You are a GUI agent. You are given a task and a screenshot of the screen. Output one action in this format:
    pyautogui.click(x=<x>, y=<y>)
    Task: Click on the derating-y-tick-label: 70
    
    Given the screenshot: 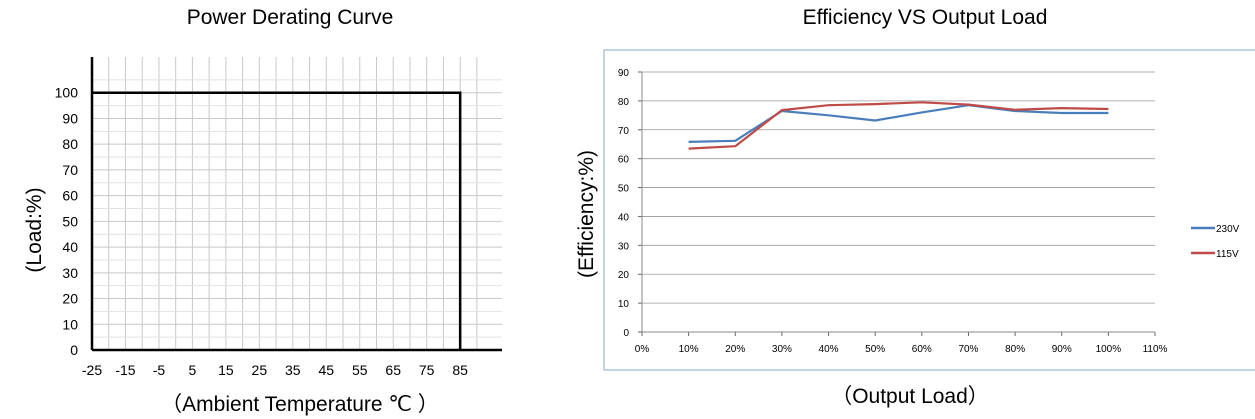 What is the action you would take?
    pyautogui.click(x=70, y=170)
    